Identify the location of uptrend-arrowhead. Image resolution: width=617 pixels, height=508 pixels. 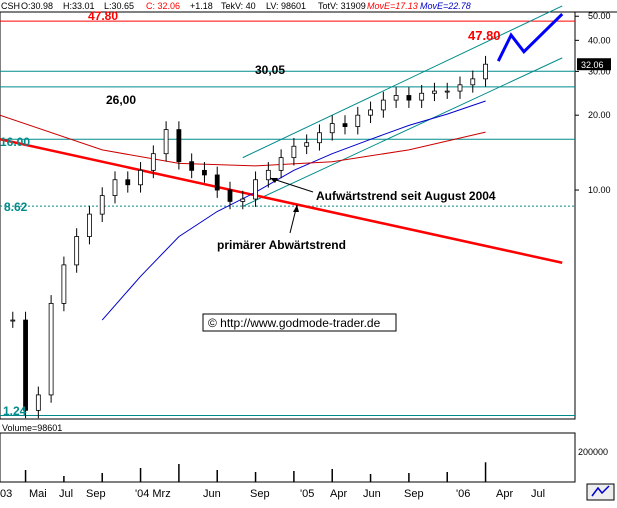
(274, 180).